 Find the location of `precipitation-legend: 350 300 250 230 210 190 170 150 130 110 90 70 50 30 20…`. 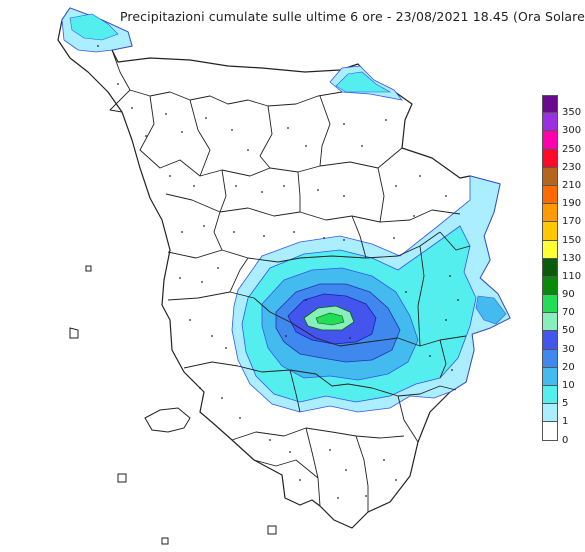

precipitation-legend: 350 300 250 230 210 190 170 150 130 110 90 70 50 30 20… is located at coordinates (563, 270).